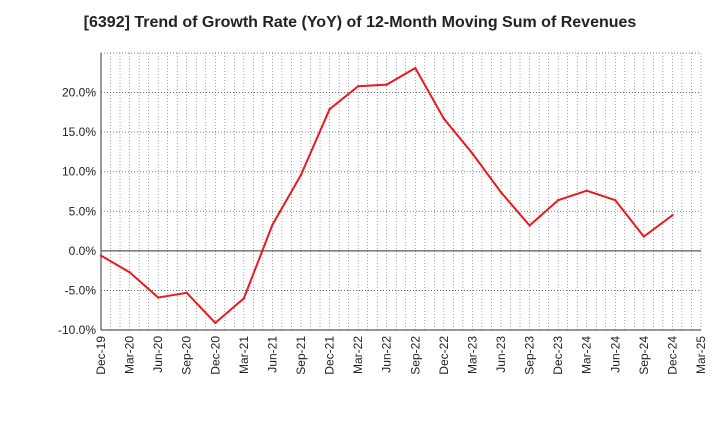  I want to click on x-tick-label: Dec-19, so click(101, 355).